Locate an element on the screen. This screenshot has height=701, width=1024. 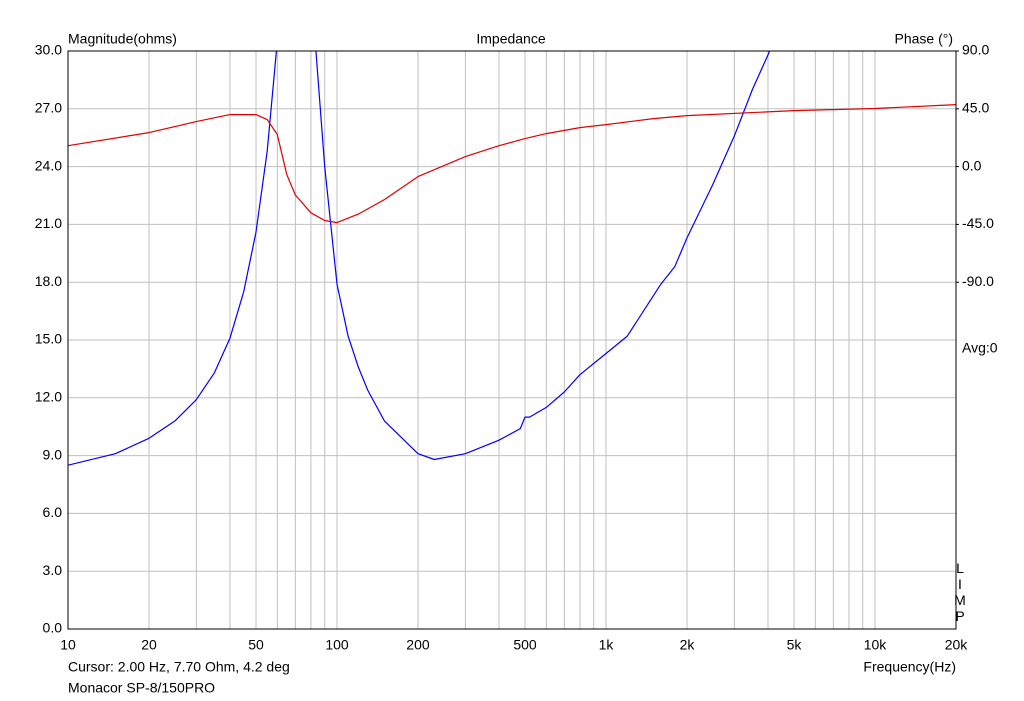
y-tick-label: 24.0 is located at coordinates (48, 165).